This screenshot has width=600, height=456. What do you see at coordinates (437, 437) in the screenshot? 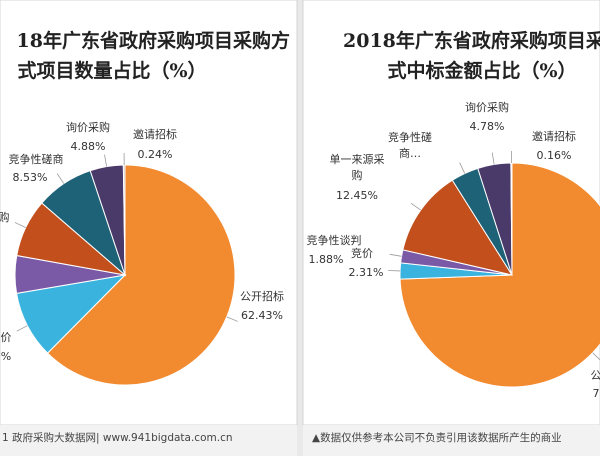
I see `source-note: ▲数据仅供参考本公司不负责引用该数据所产生的商业` at bounding box center [437, 437].